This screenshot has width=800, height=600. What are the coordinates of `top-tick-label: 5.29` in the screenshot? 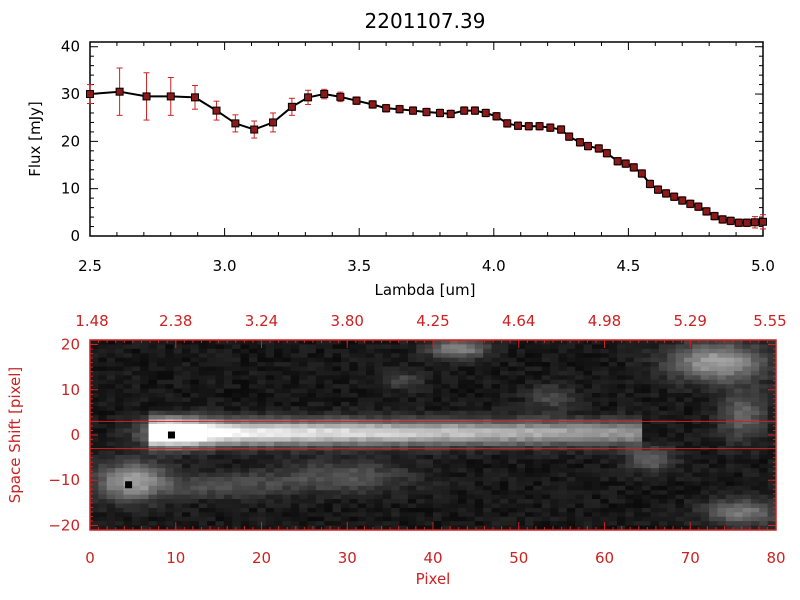 It's located at (690, 321).